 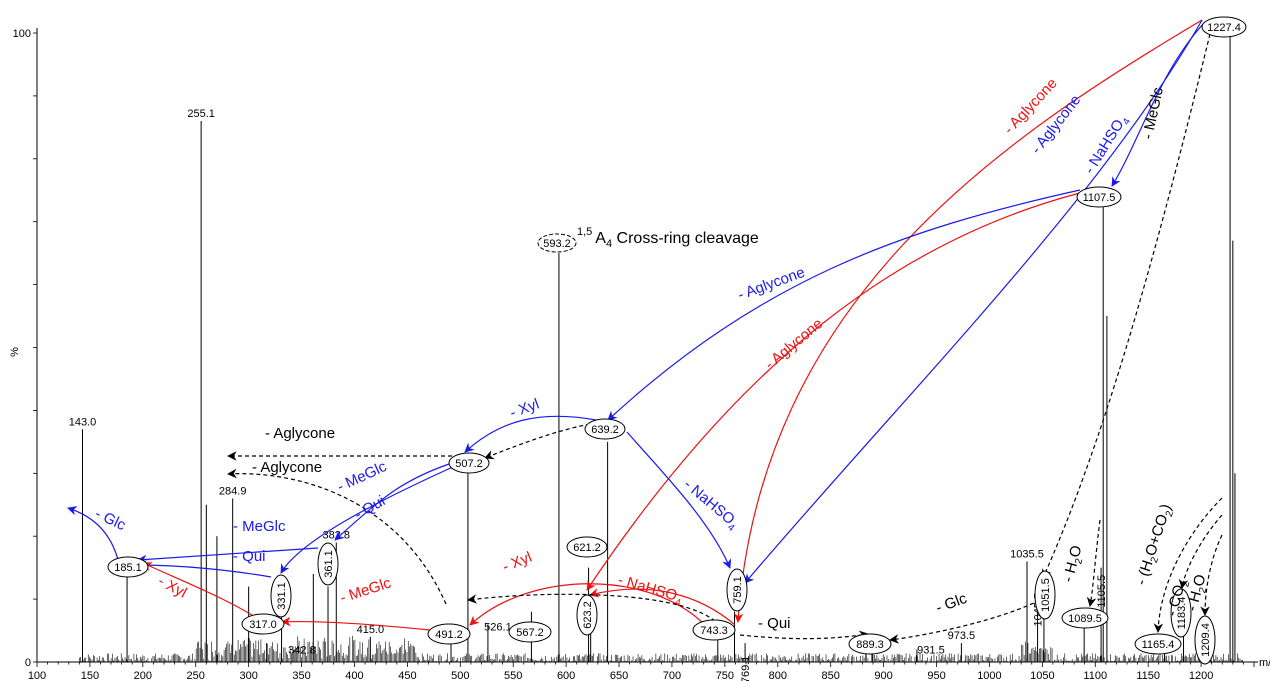 I want to click on peak-label: 143.0, so click(x=83, y=422).